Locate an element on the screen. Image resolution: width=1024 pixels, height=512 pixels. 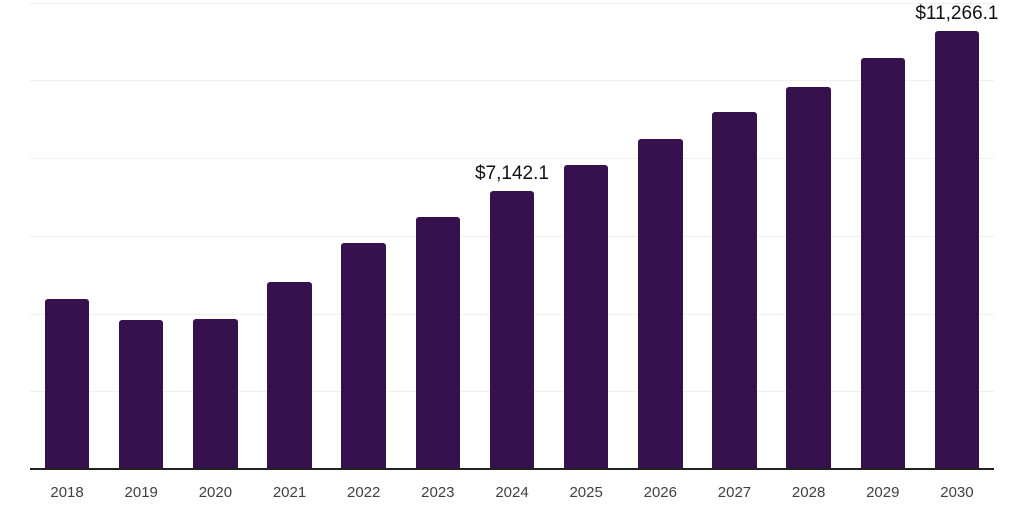
x-tick-label-2026: 2026 is located at coordinates (660, 492).